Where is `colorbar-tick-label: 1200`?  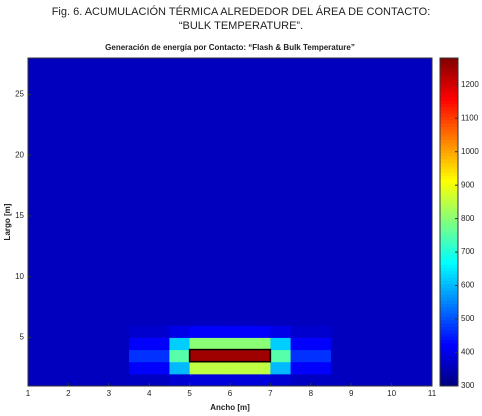
colorbar-tick-label: 1200 is located at coordinates (470, 84).